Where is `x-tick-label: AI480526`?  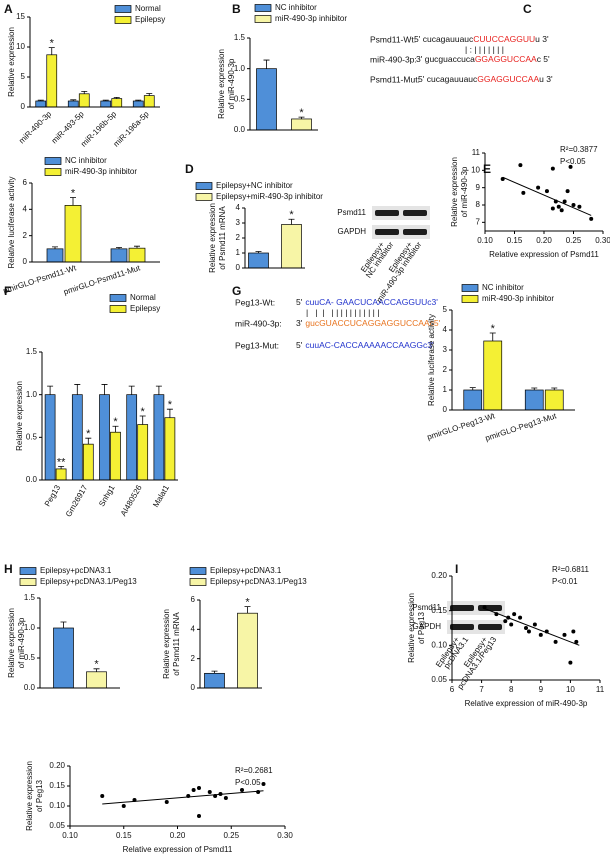
x-tick-label: AI480526 is located at coordinates (131, 500).